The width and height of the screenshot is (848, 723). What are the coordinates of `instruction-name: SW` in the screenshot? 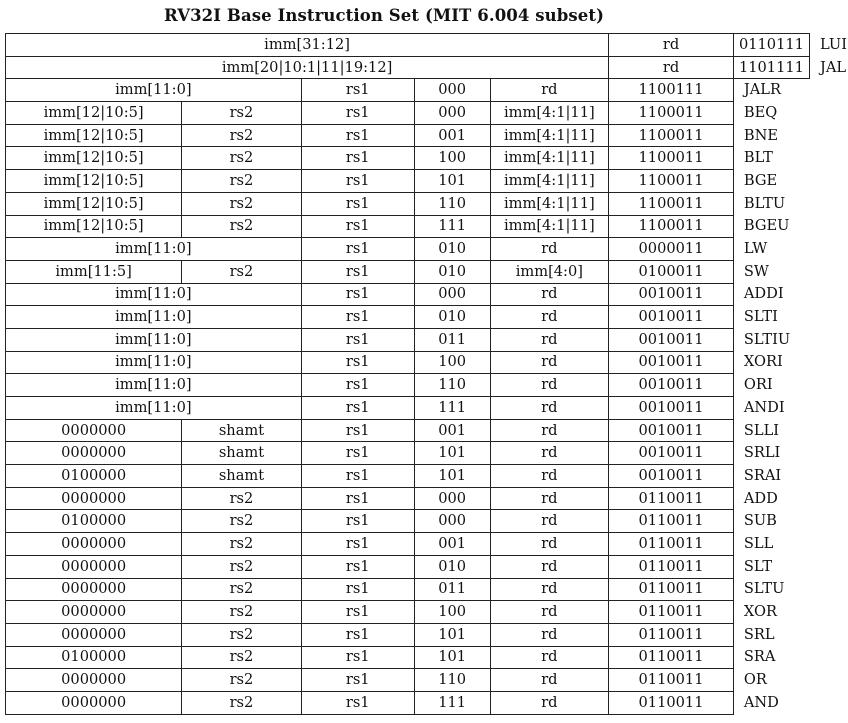 It's located at (756, 271).